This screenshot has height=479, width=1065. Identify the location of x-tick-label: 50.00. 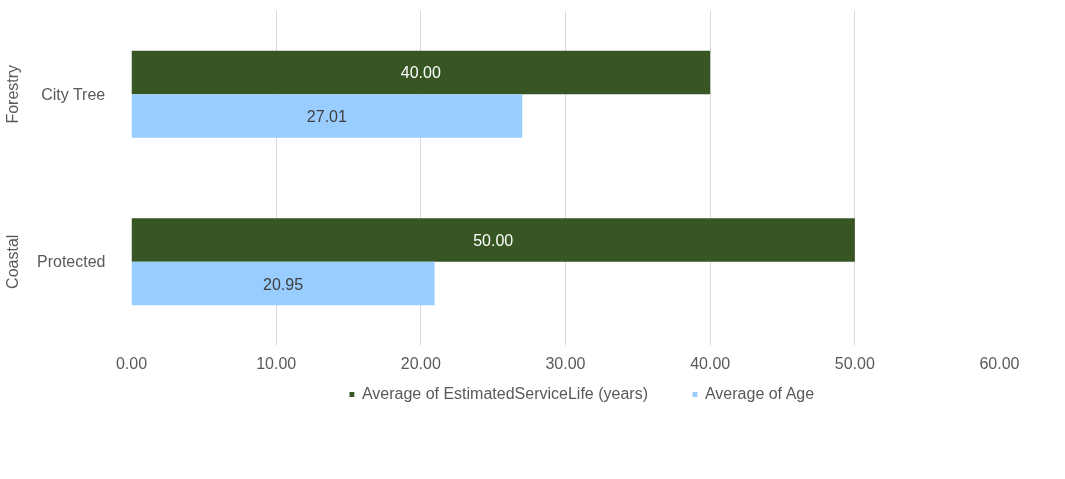
(854, 363).